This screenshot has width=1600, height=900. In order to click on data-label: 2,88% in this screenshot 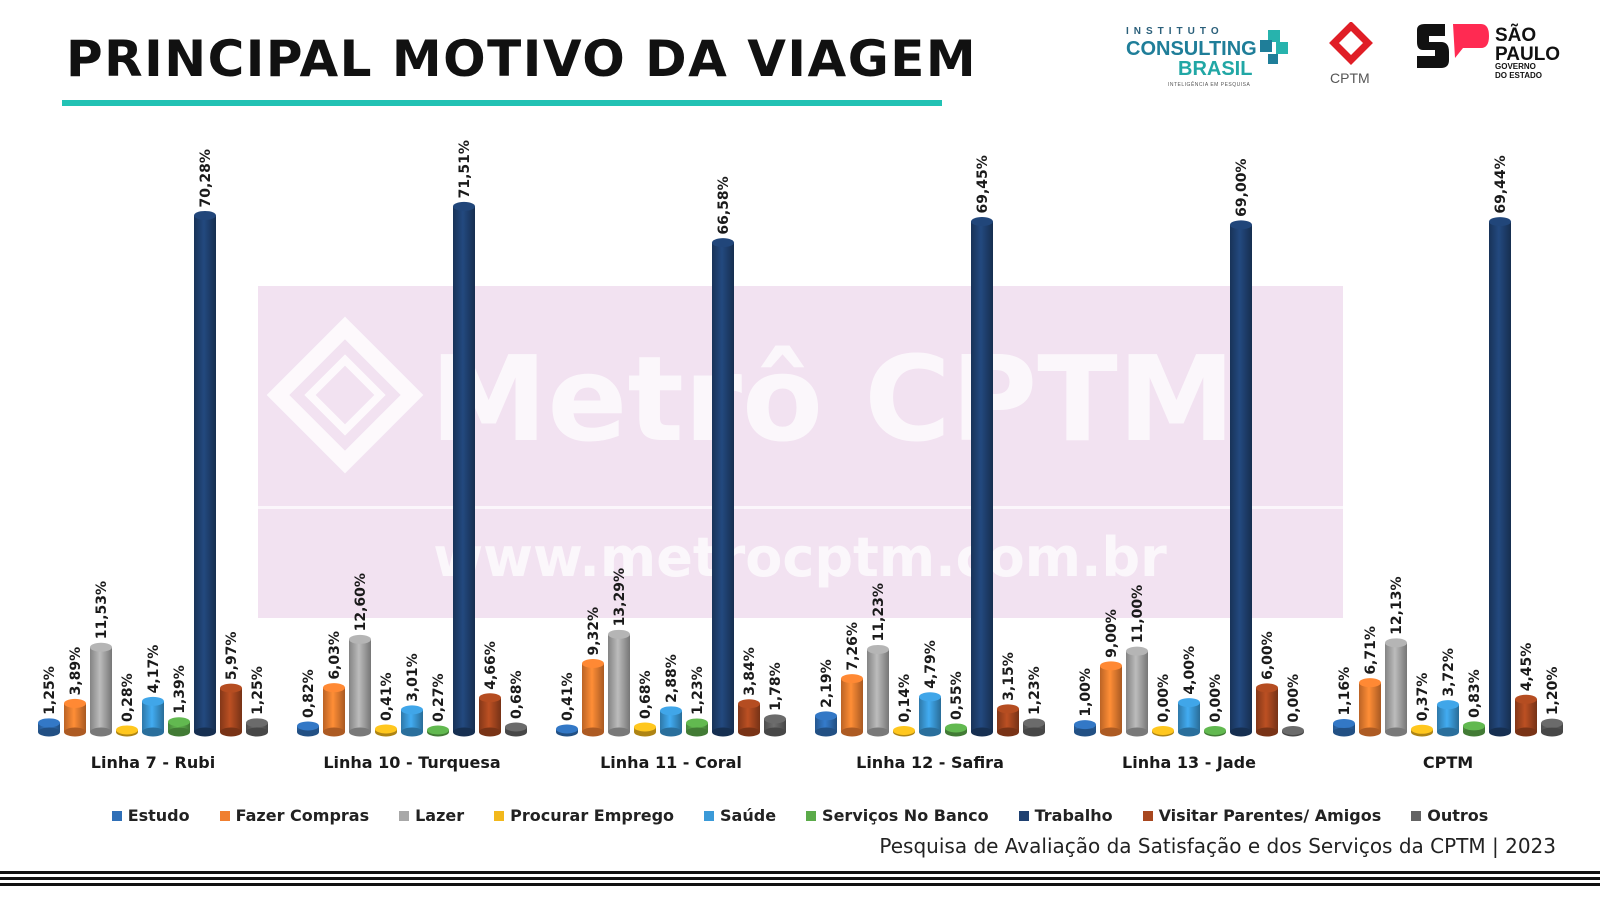, I will do `click(672, 678)`.